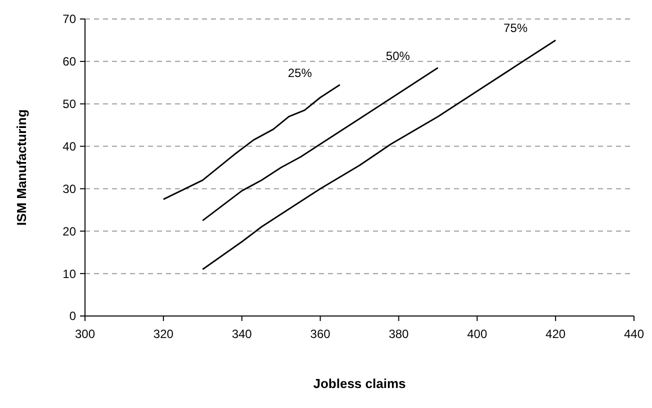 The image size is (652, 408). What do you see at coordinates (72, 316) in the screenshot?
I see `y-tick-label: 0` at bounding box center [72, 316].